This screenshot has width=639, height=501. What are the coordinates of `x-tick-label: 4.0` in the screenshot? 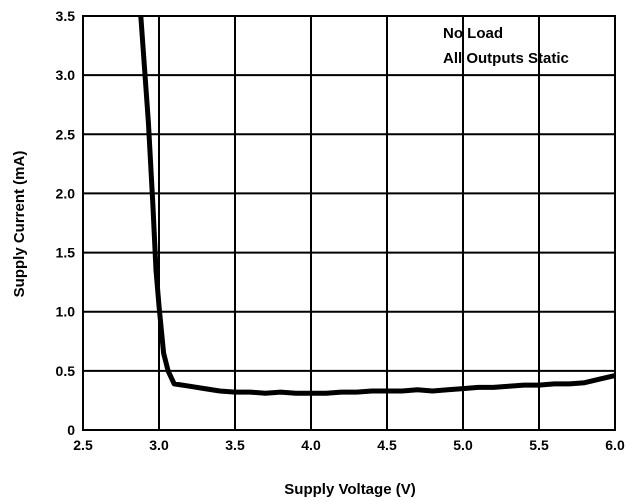 It's located at (311, 445).